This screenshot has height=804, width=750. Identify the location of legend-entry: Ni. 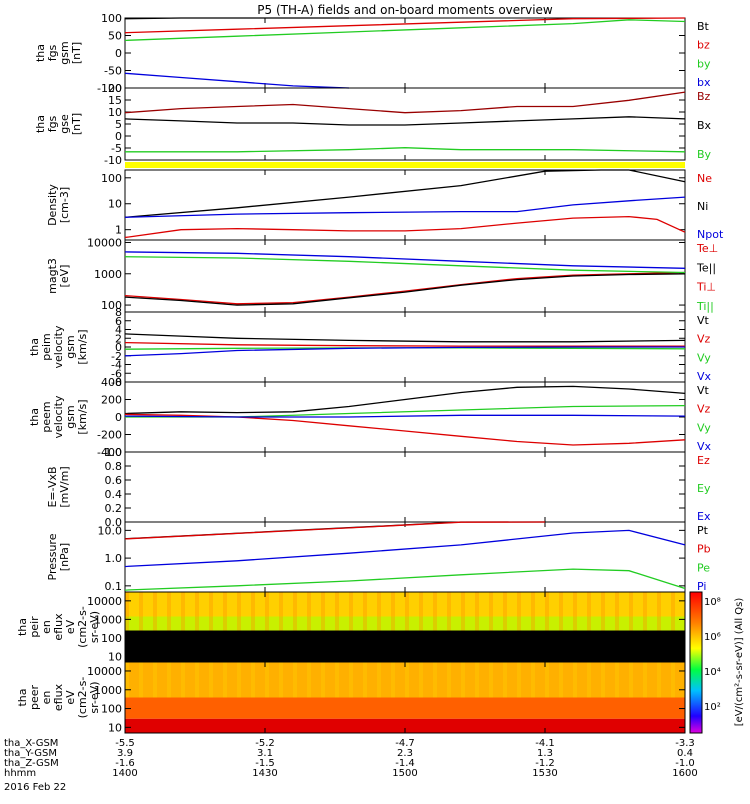
(702, 206).